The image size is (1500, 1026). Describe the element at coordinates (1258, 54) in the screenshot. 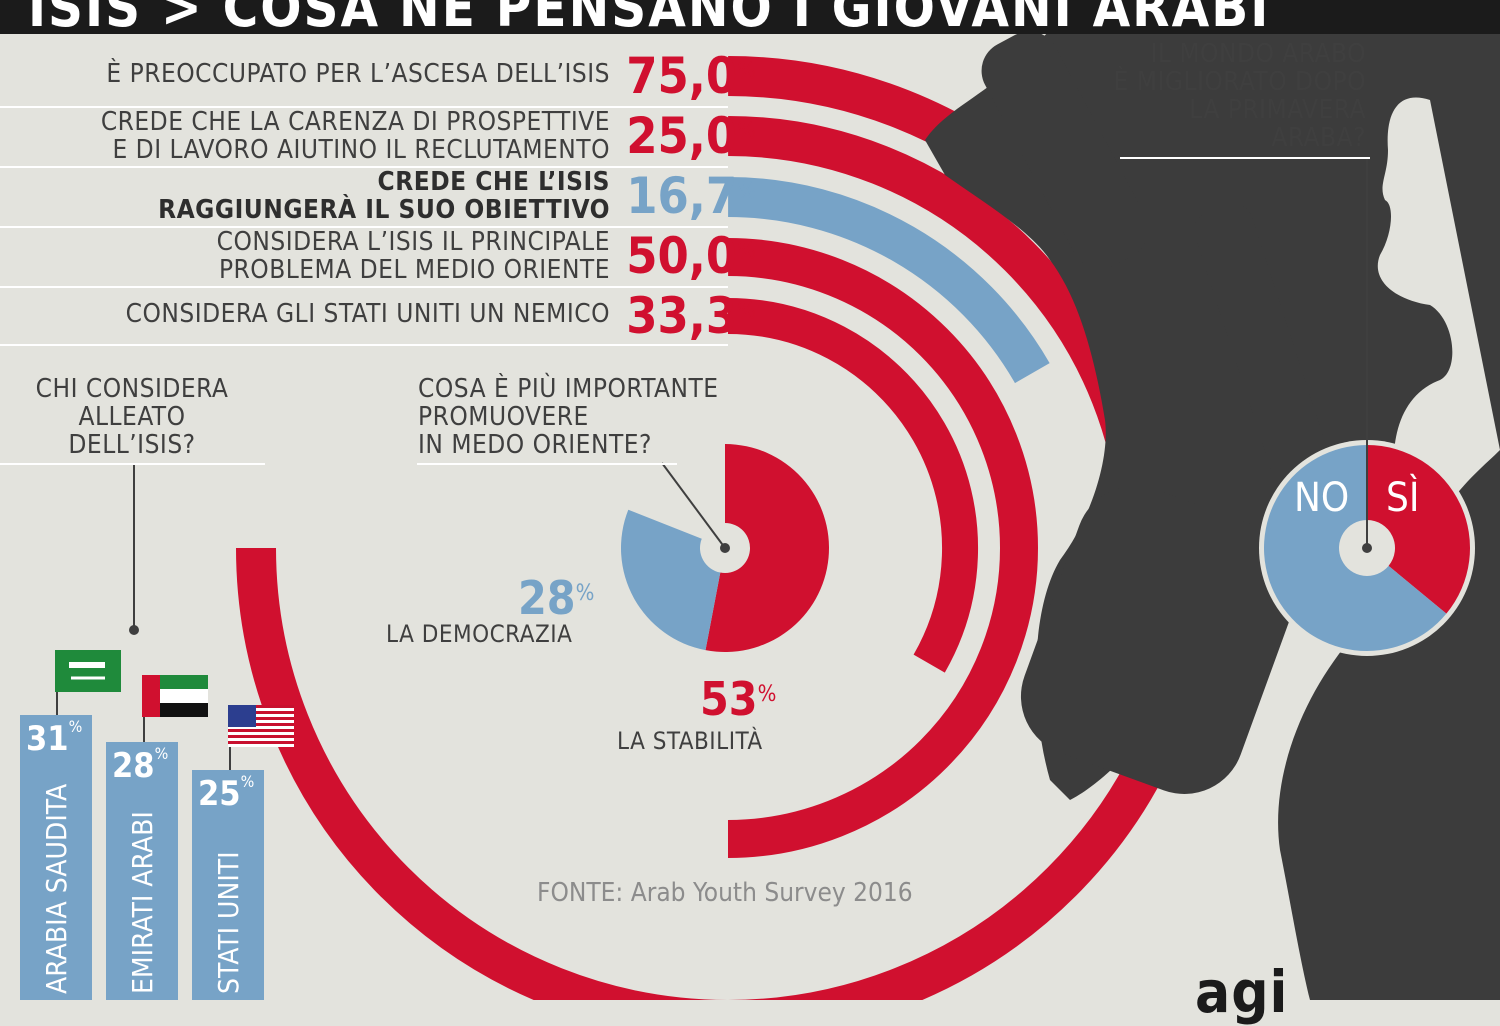

I see `spring-question-line: IL MONDO ARABO` at that location.